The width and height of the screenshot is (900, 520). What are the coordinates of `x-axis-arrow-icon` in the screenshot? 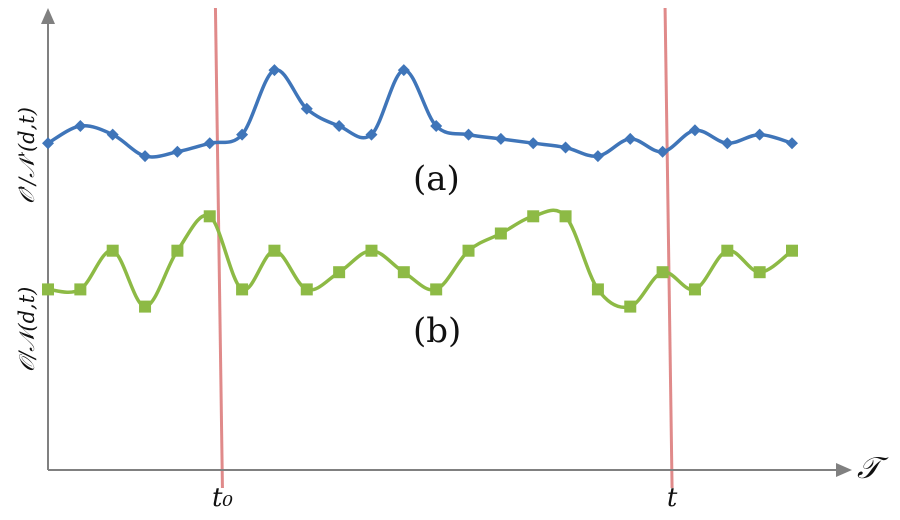 It's located at (844, 470).